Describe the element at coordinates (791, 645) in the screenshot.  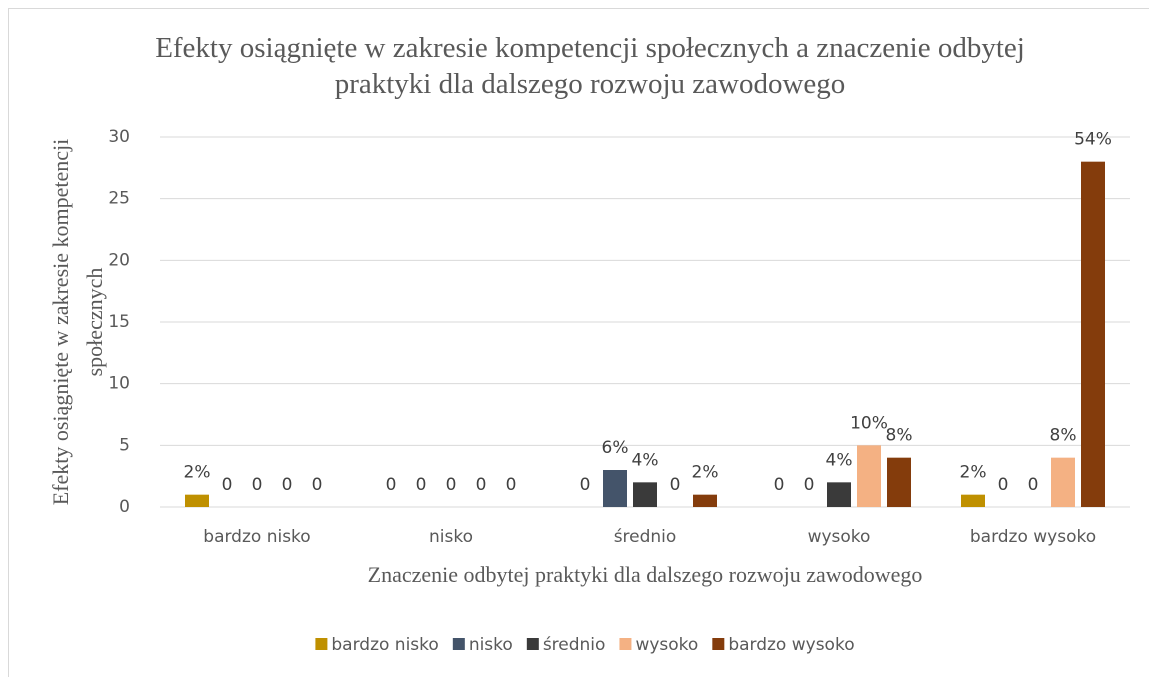
I see `legend-label: bardzo wysoko` at that location.